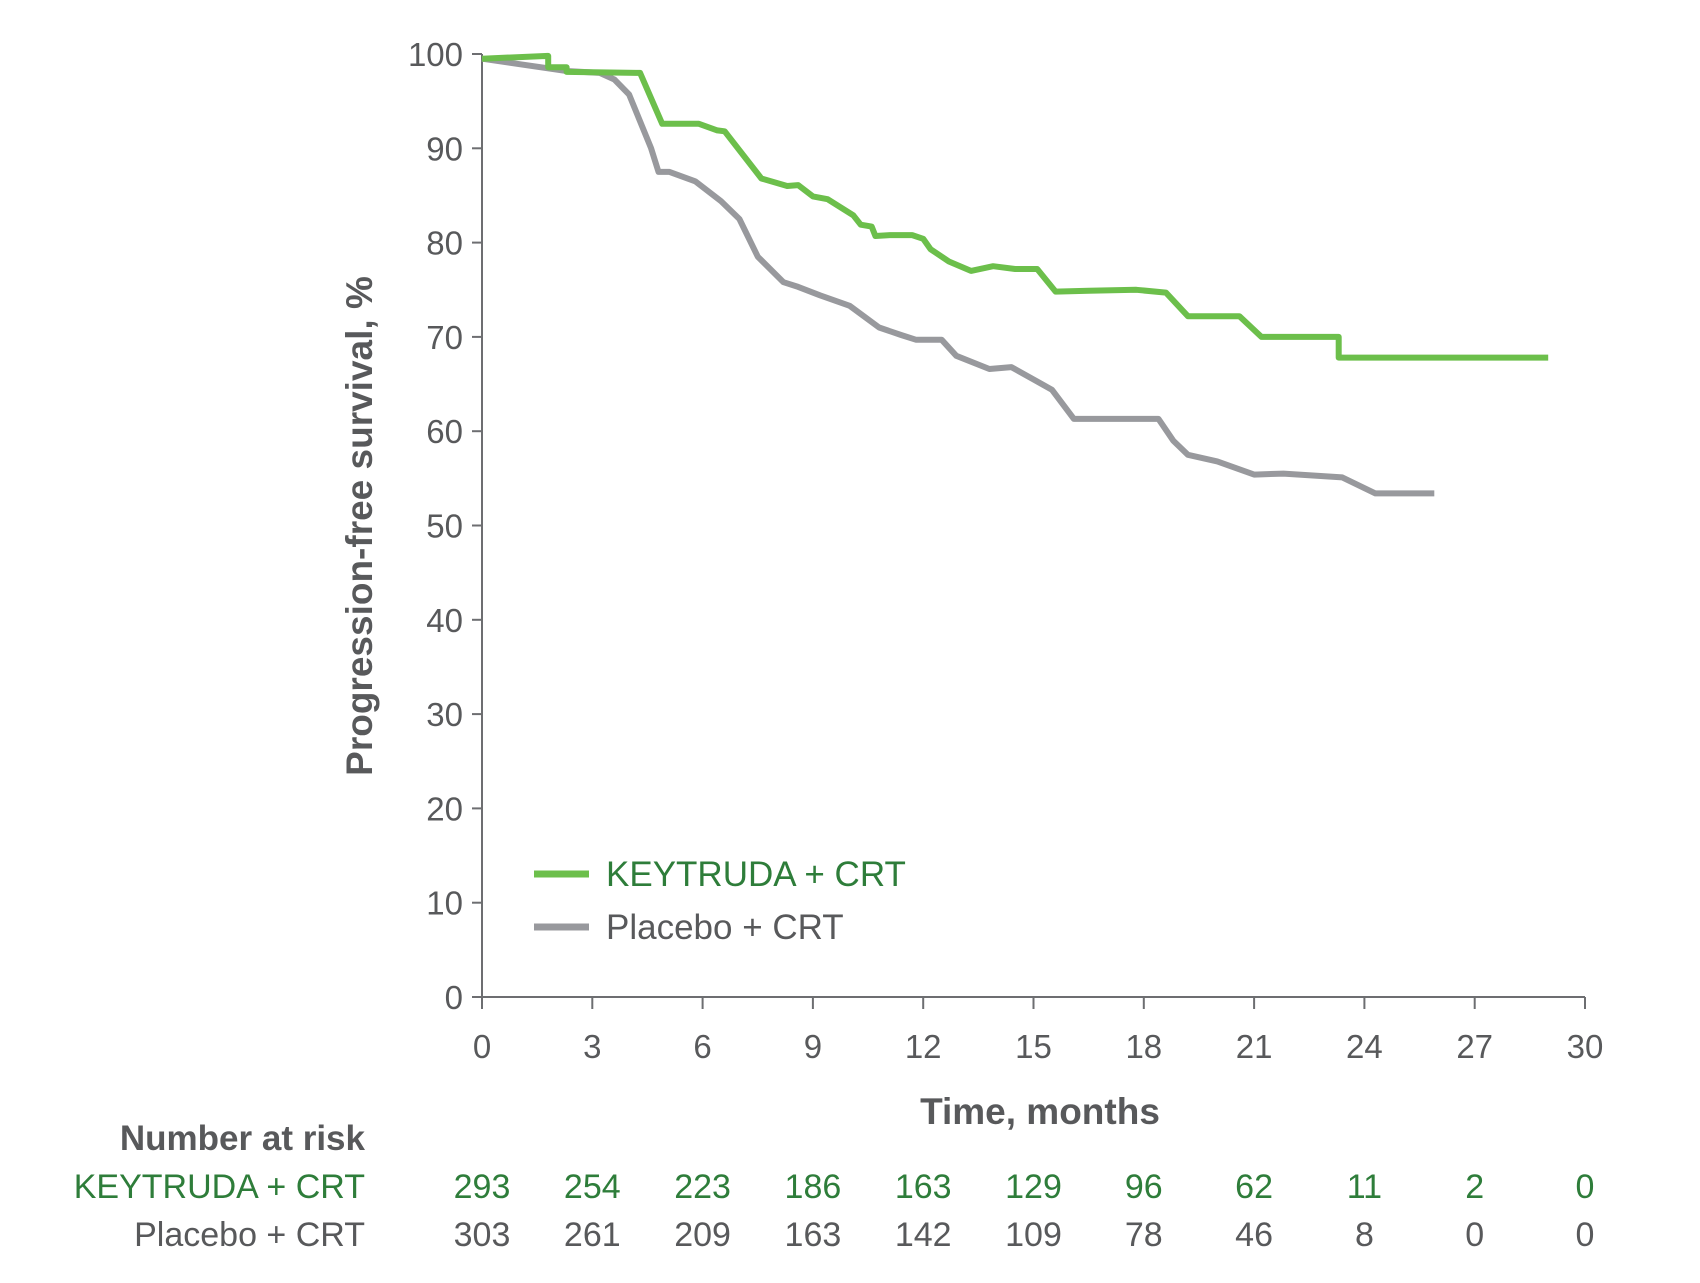 The image size is (1700, 1283). Describe the element at coordinates (813, 1046) in the screenshot. I see `x-tick-label: 9` at that location.